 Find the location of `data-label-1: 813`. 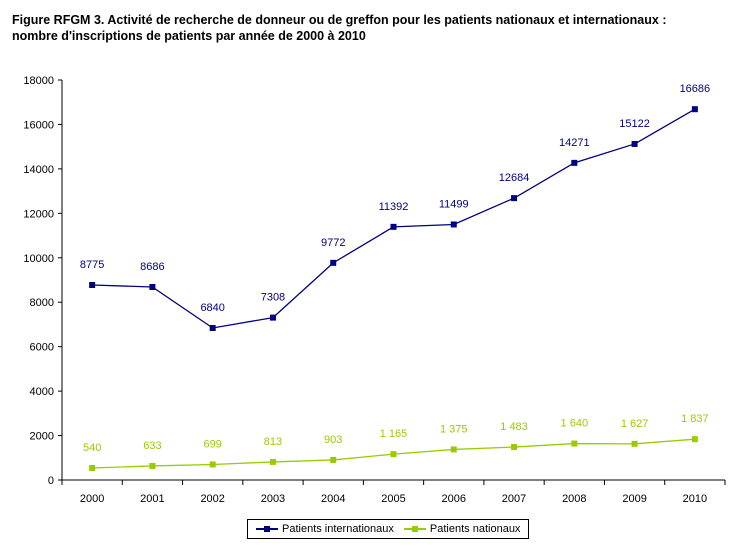

data-label-1: 813 is located at coordinates (273, 442).